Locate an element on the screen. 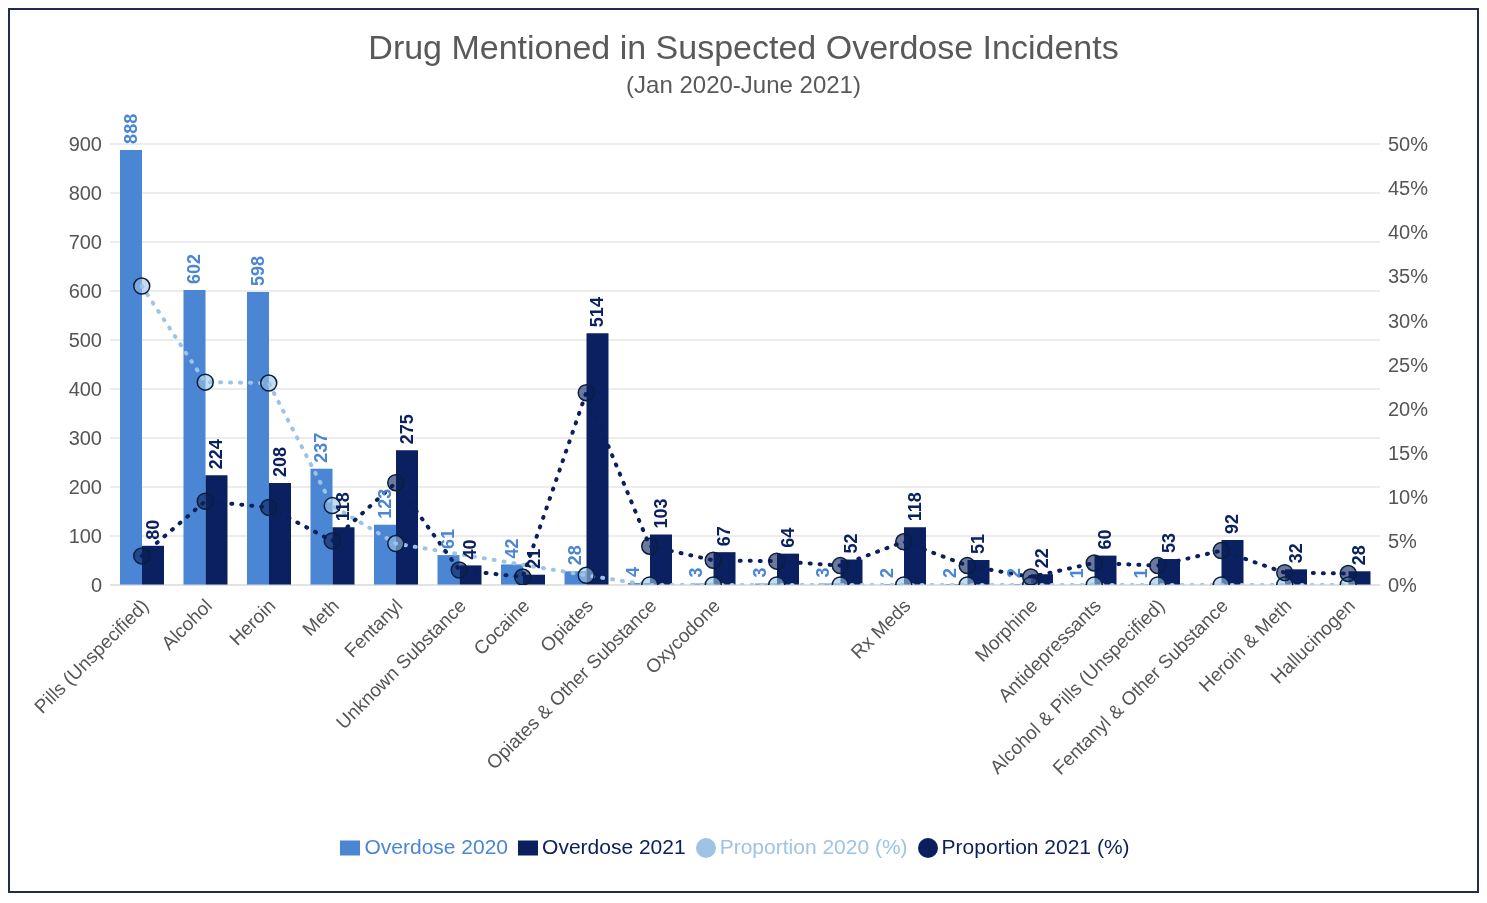 The image size is (1487, 903). data-label: 40 is located at coordinates (470, 549).